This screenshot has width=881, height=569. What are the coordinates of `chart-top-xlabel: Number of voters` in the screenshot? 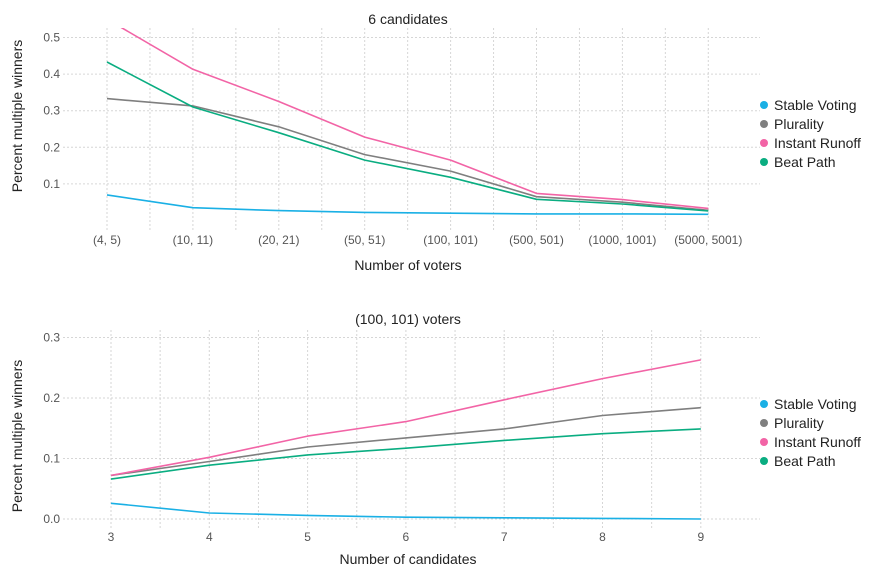 It's located at (407, 265).